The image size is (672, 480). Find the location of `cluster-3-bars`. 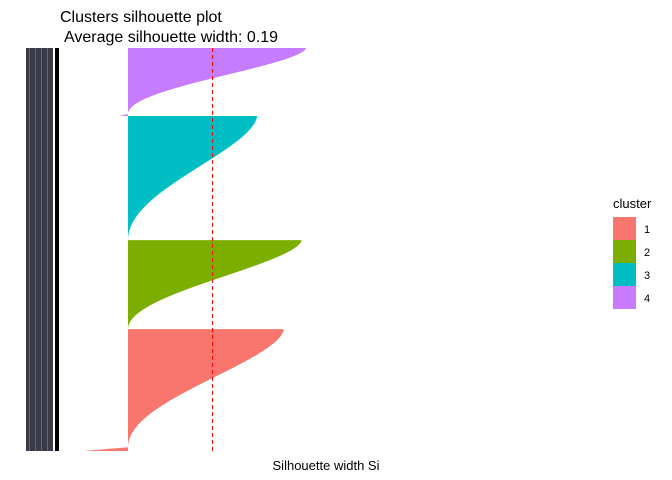

cluster-3-bars is located at coordinates (193, 178).